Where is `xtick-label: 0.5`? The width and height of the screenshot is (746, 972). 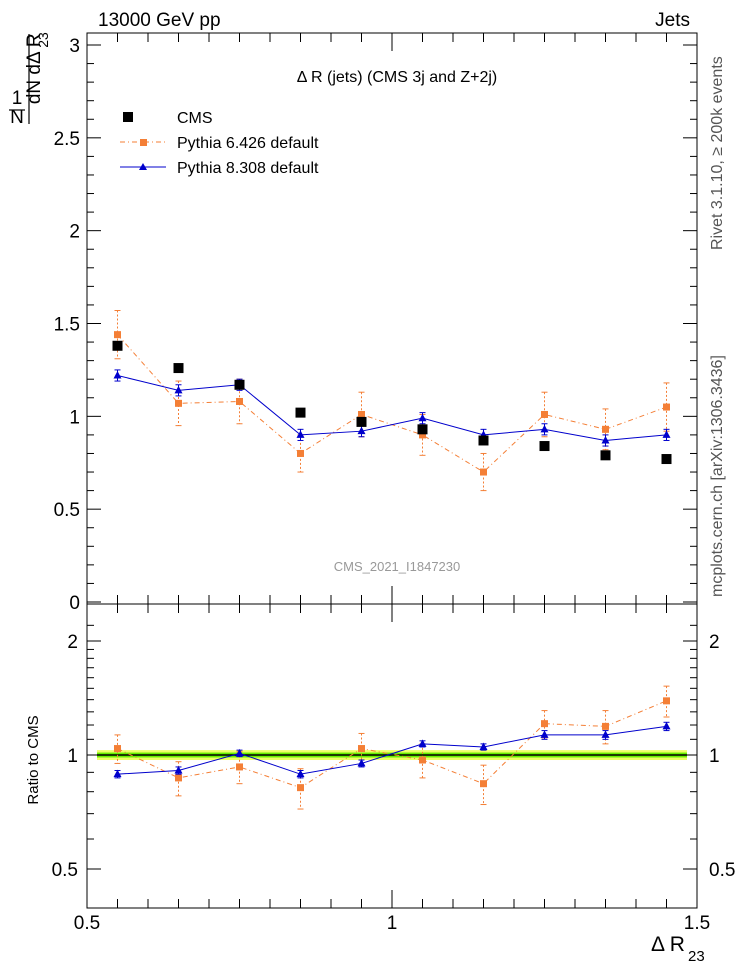 xtick-label: 0.5 is located at coordinates (87, 923).